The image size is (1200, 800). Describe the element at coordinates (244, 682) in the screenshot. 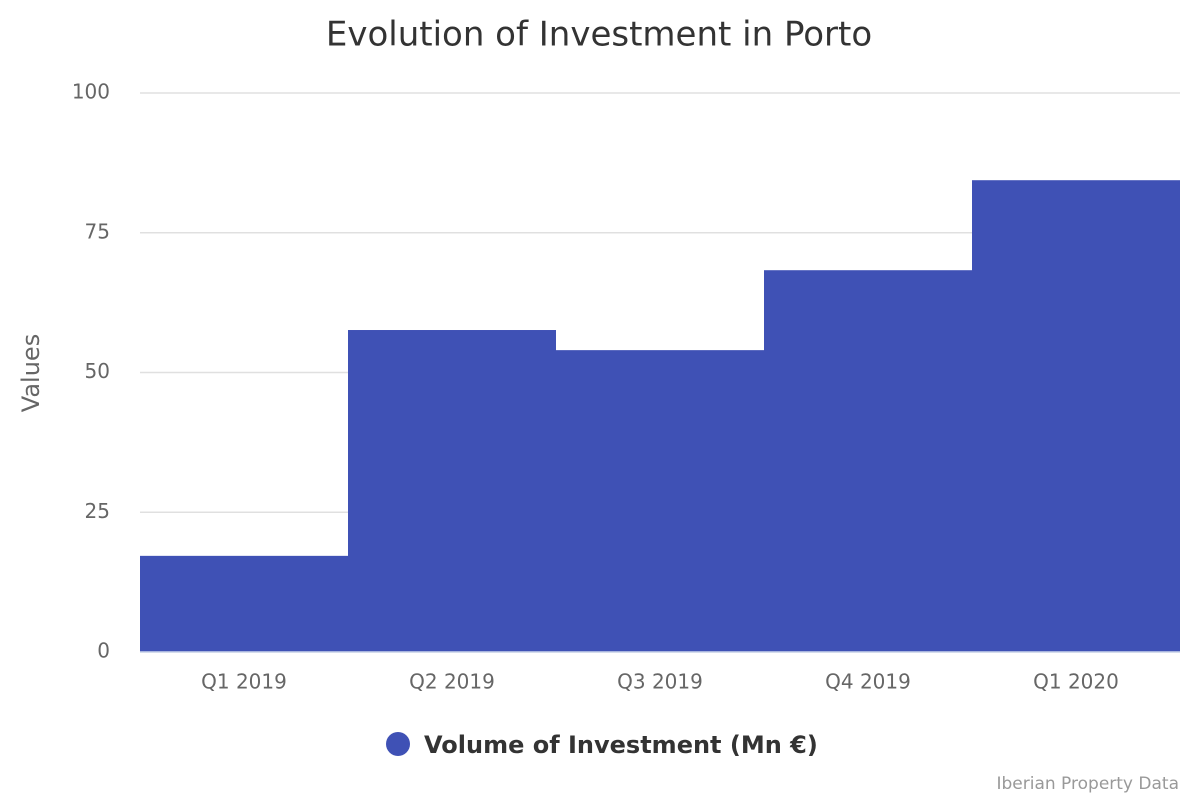

I see `x-tick-label: Q1 2019` at that location.